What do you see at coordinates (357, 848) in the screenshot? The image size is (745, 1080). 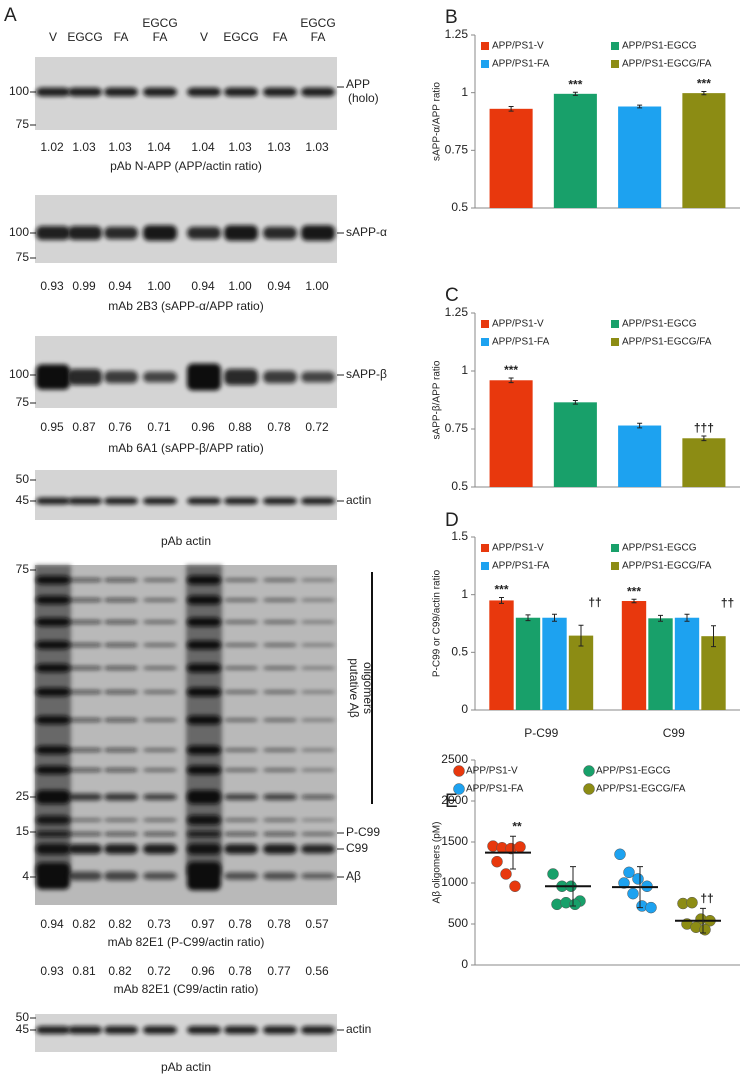 I see `band-label: C99` at bounding box center [357, 848].